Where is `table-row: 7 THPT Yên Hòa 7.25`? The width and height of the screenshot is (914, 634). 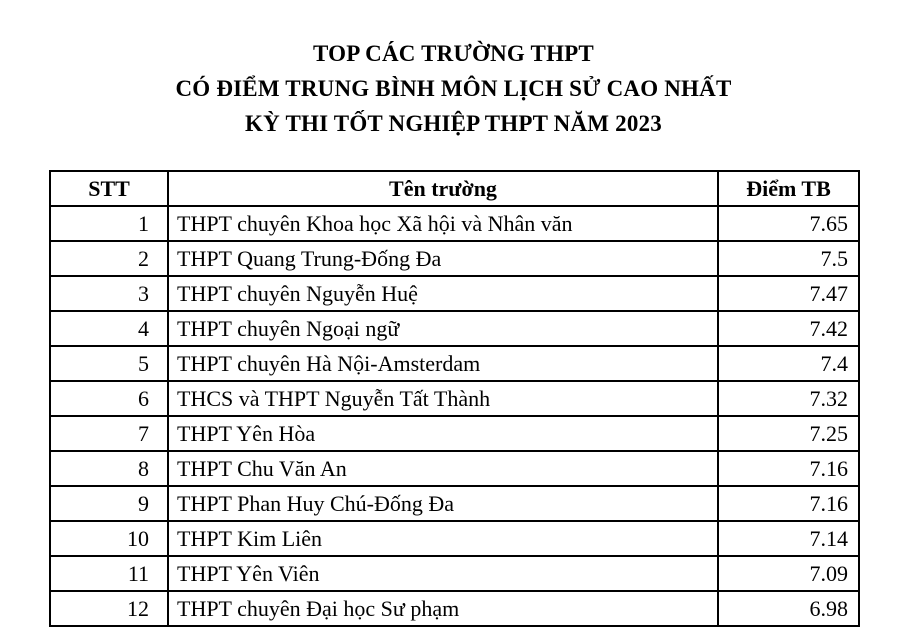
table-row: 7 THPT Yên Hòa 7.25 is located at coordinates (454, 433).